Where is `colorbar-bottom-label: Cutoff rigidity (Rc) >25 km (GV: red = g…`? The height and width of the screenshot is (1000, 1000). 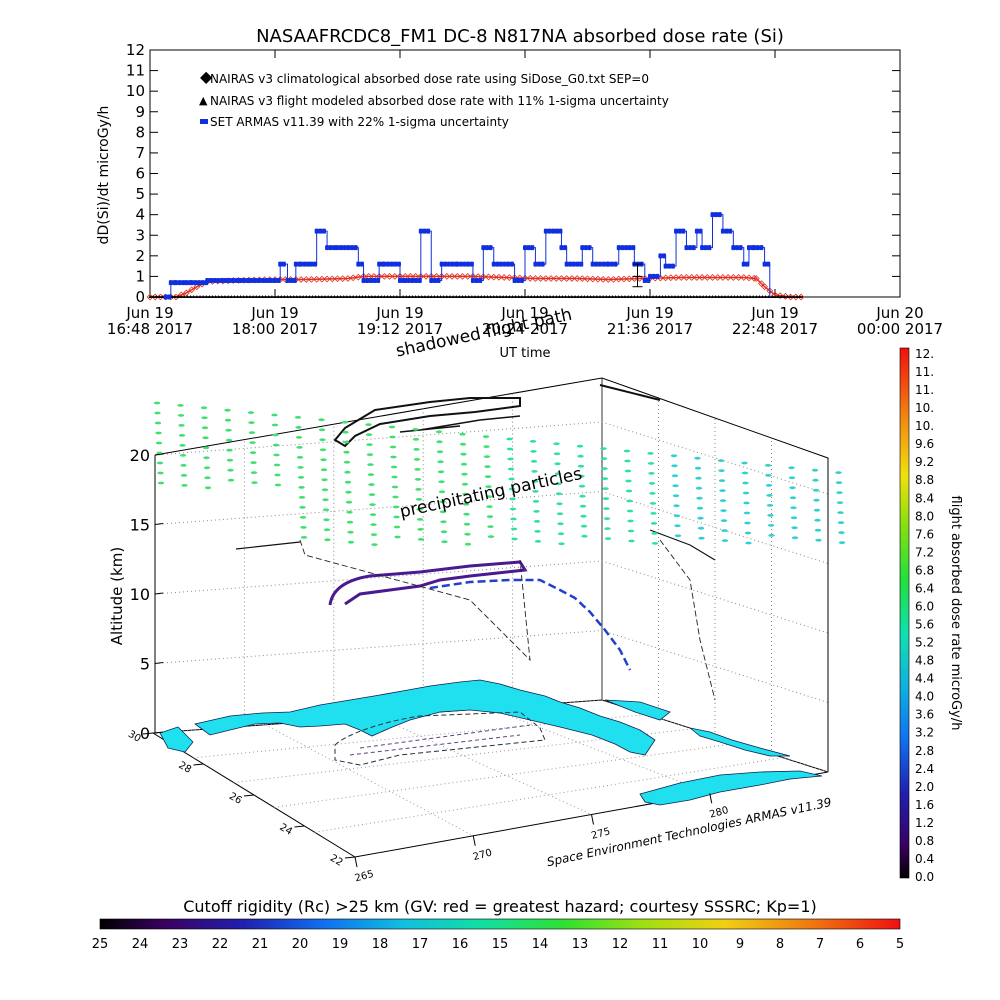 colorbar-bottom-label: Cutoff rigidity (Rc) >25 km (GV: red = g… is located at coordinates (500, 906).